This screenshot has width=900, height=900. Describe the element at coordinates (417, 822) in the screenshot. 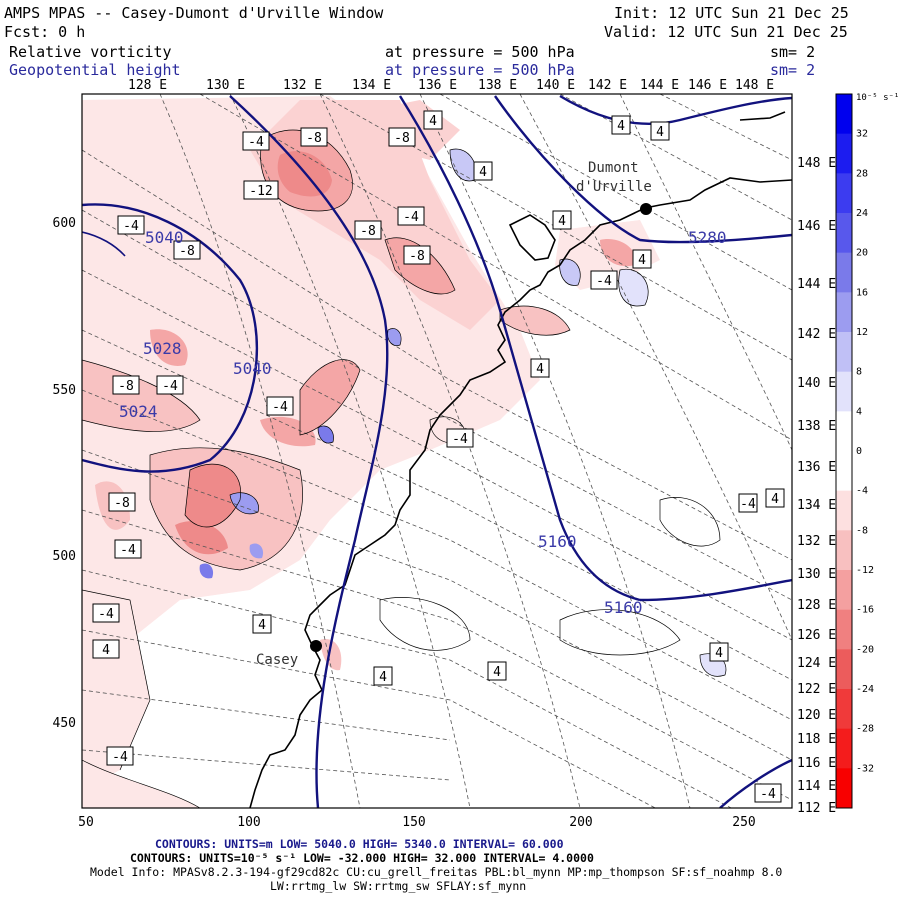

I see `x-axis-ticks: 50 100 150 200 250` at that location.